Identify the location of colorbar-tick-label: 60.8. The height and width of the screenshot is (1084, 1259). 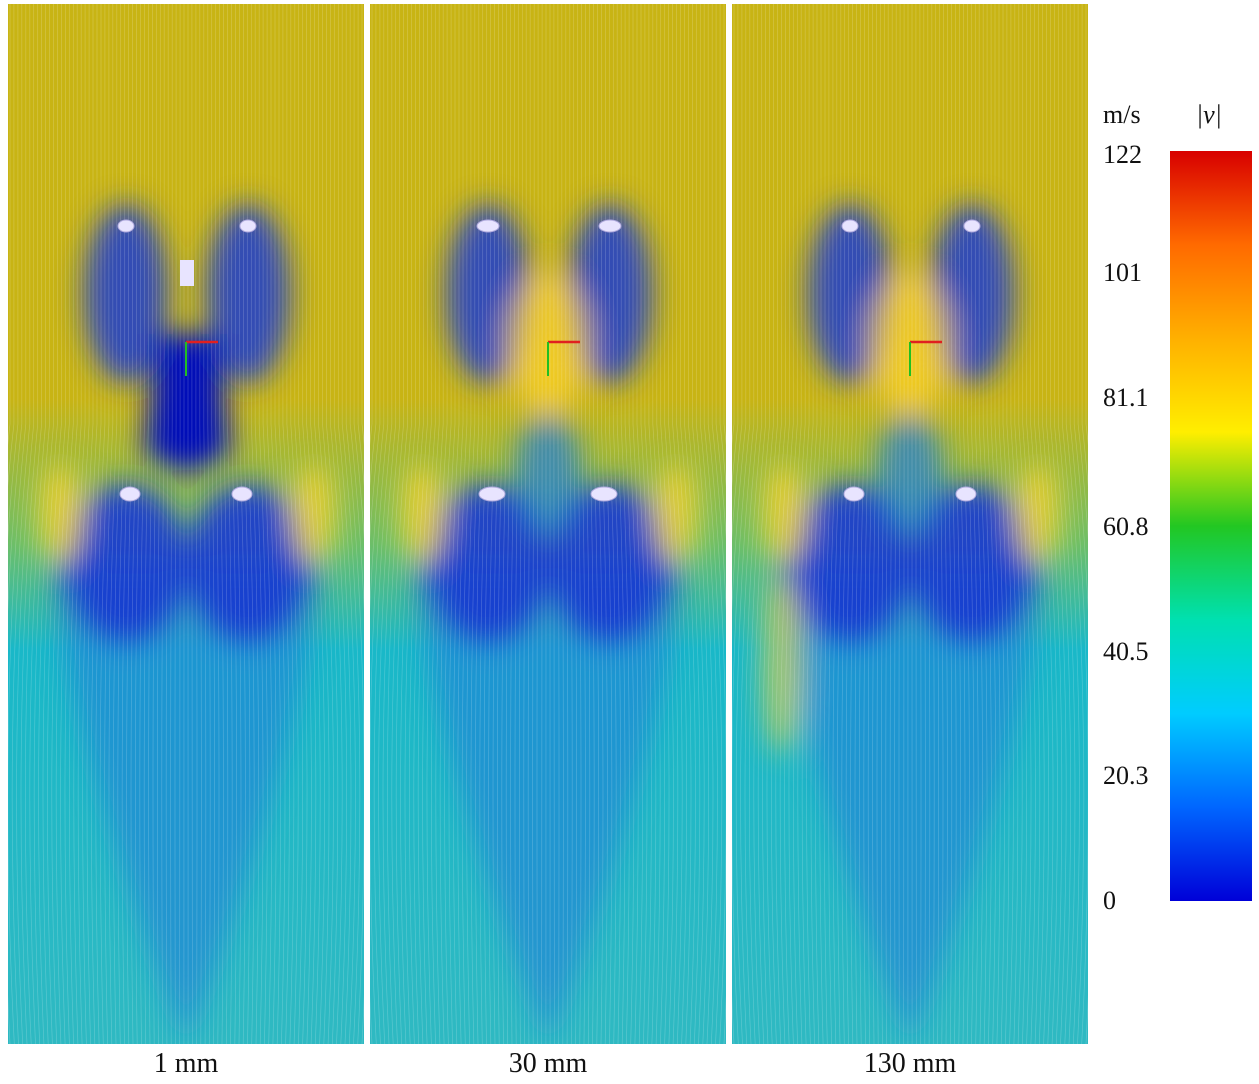
(1126, 526).